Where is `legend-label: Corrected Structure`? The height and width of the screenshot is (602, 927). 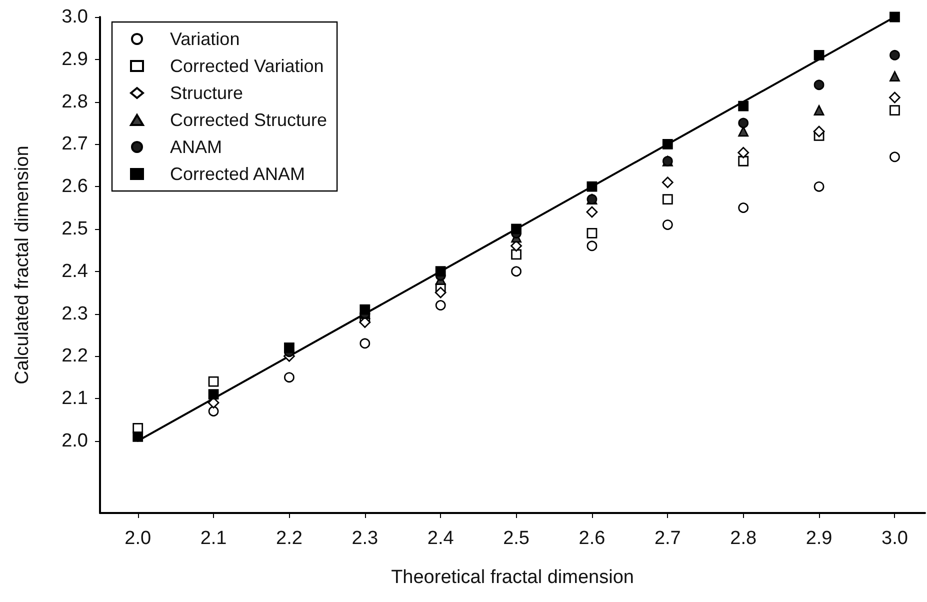
legend-label: Corrected Structure is located at coordinates (249, 120).